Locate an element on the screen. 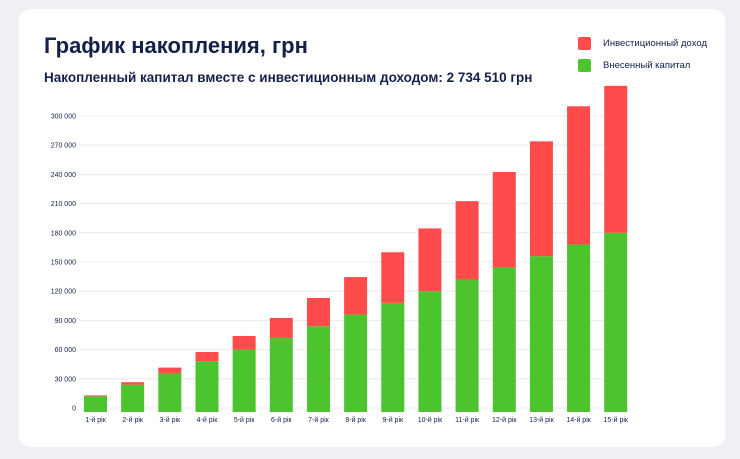 The width and height of the screenshot is (740, 459). x-tick-label: 5-й рік is located at coordinates (245, 420).